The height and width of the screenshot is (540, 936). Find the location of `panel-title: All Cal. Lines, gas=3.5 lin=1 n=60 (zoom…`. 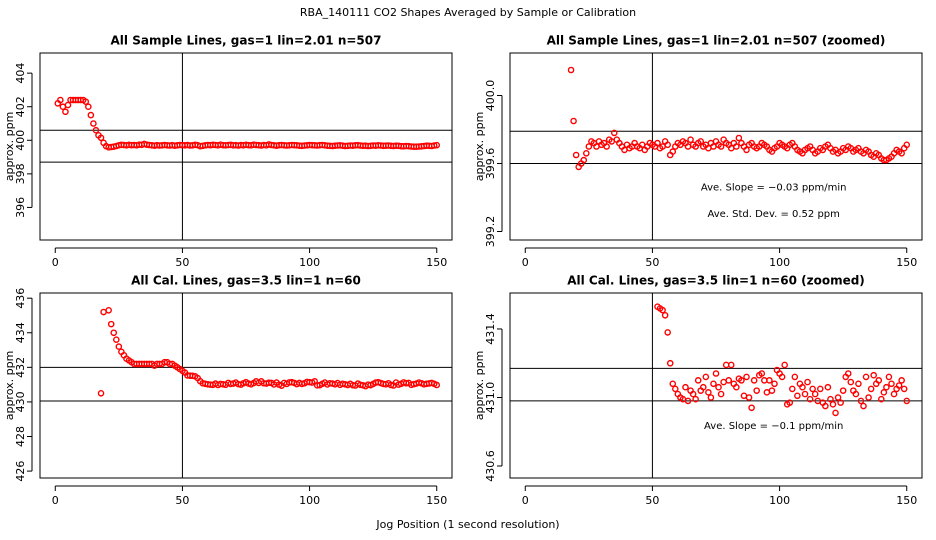

panel-title: All Cal. Lines, gas=3.5 lin=1 n=60 (zoom… is located at coordinates (716, 281).